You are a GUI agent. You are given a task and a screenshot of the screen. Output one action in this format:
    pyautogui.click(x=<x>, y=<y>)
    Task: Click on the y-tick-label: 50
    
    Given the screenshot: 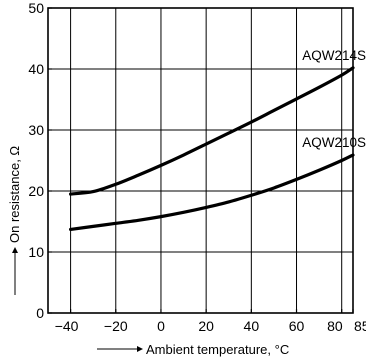 What is the action you would take?
    pyautogui.click(x=36, y=8)
    